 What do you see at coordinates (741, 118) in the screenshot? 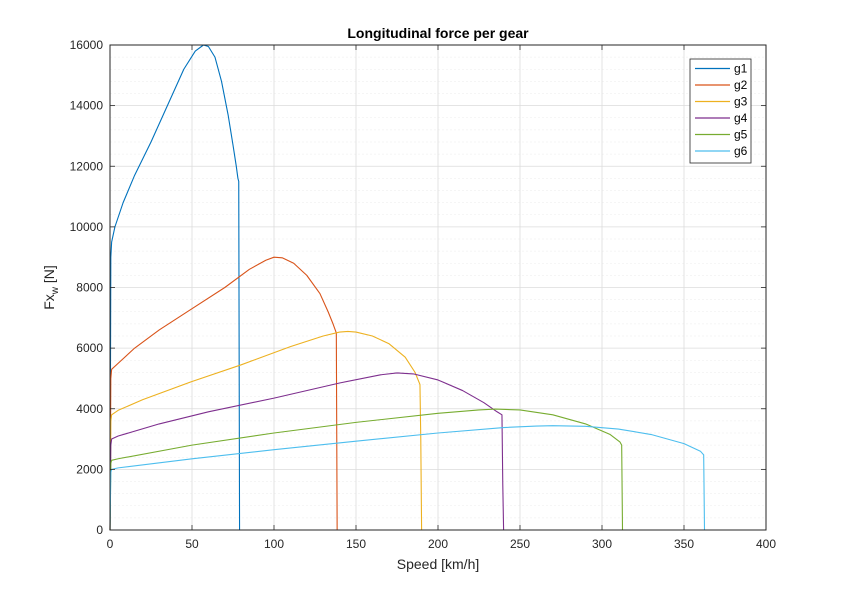
I see `legend-label-g4: g4` at bounding box center [741, 118].